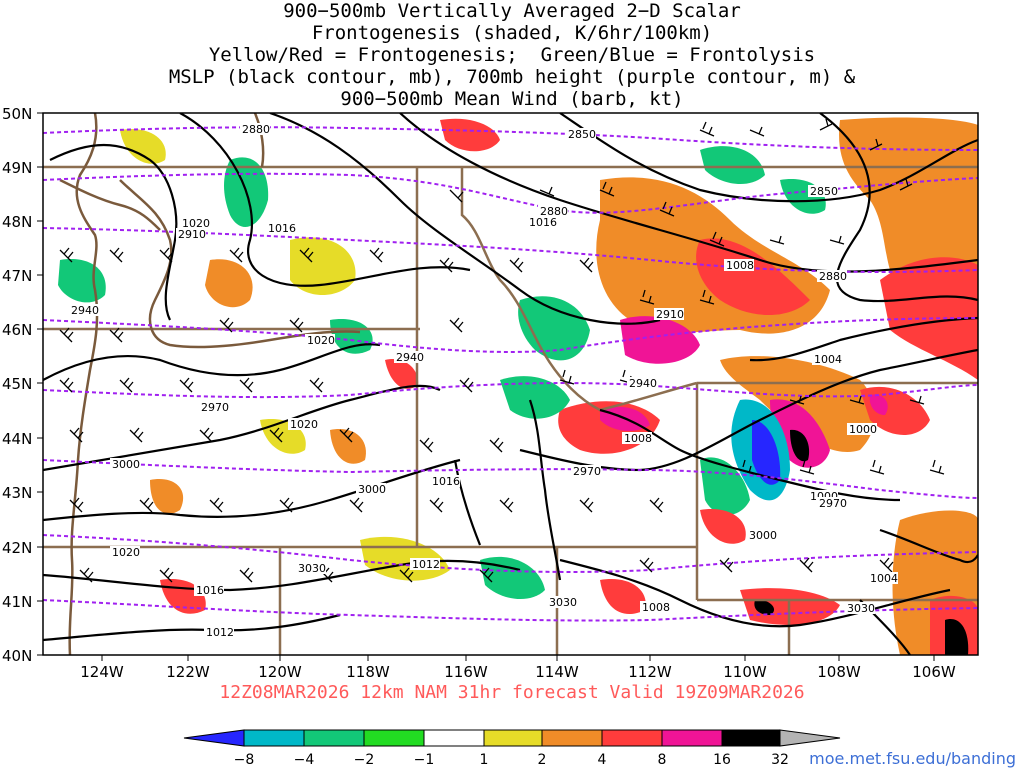 This screenshot has height=768, width=1024. Describe the element at coordinates (512, 33) in the screenshot. I see `title-line-2: Frontogenesis (shaded, K/6hr/100km)` at that location.